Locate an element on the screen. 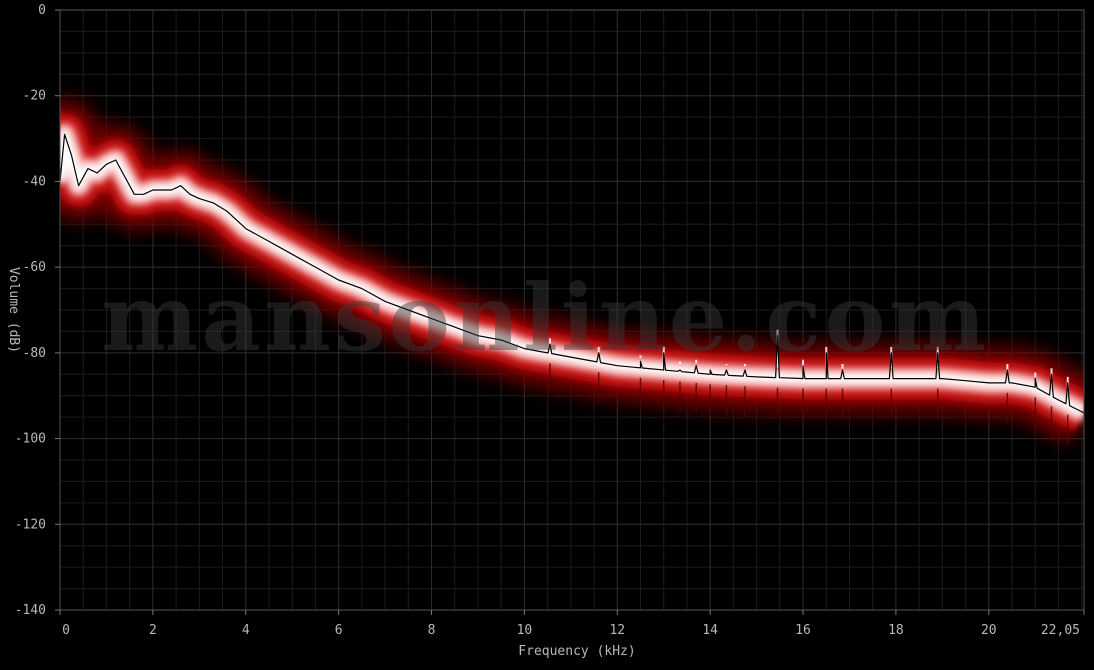 This screenshot has height=670, width=1094. y-tick-label: -120 is located at coordinates (30, 524).